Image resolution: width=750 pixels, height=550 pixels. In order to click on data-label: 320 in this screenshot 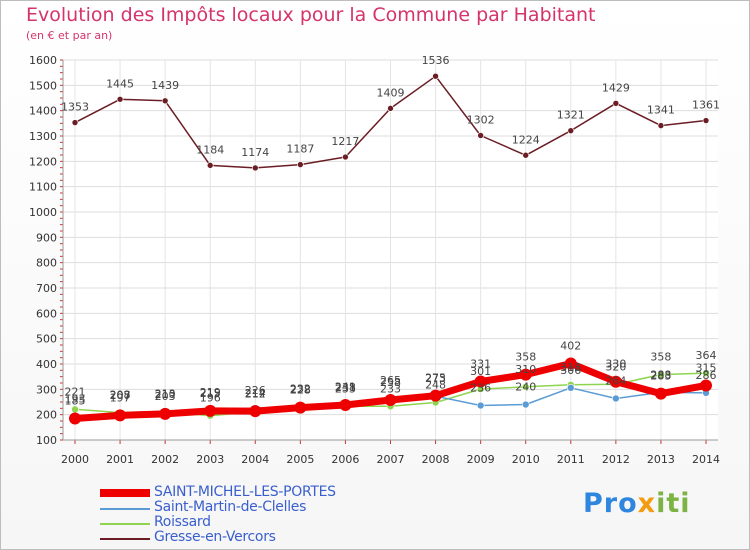, I will do `click(615, 366)`.